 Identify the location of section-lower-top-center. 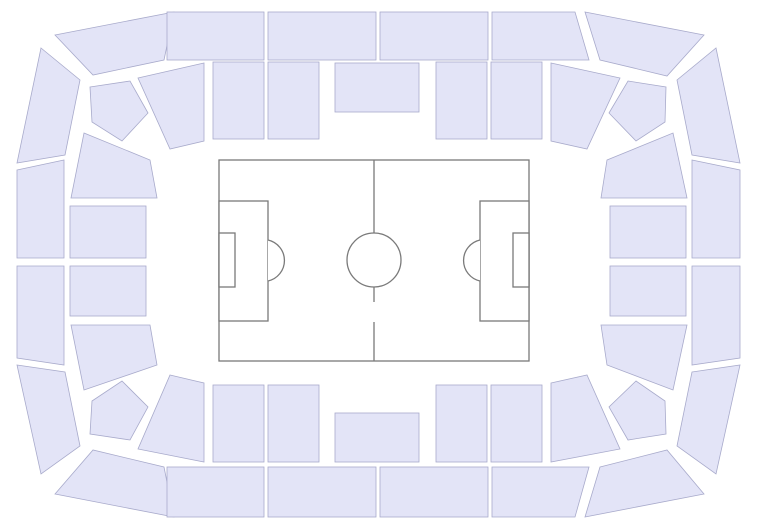
(377, 87).